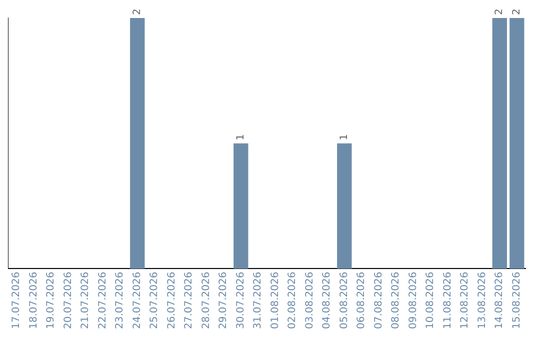 Image resolution: width=540 pixels, height=340 pixels. I want to click on x-tick-label: 01.08.2026, so click(275, 301).